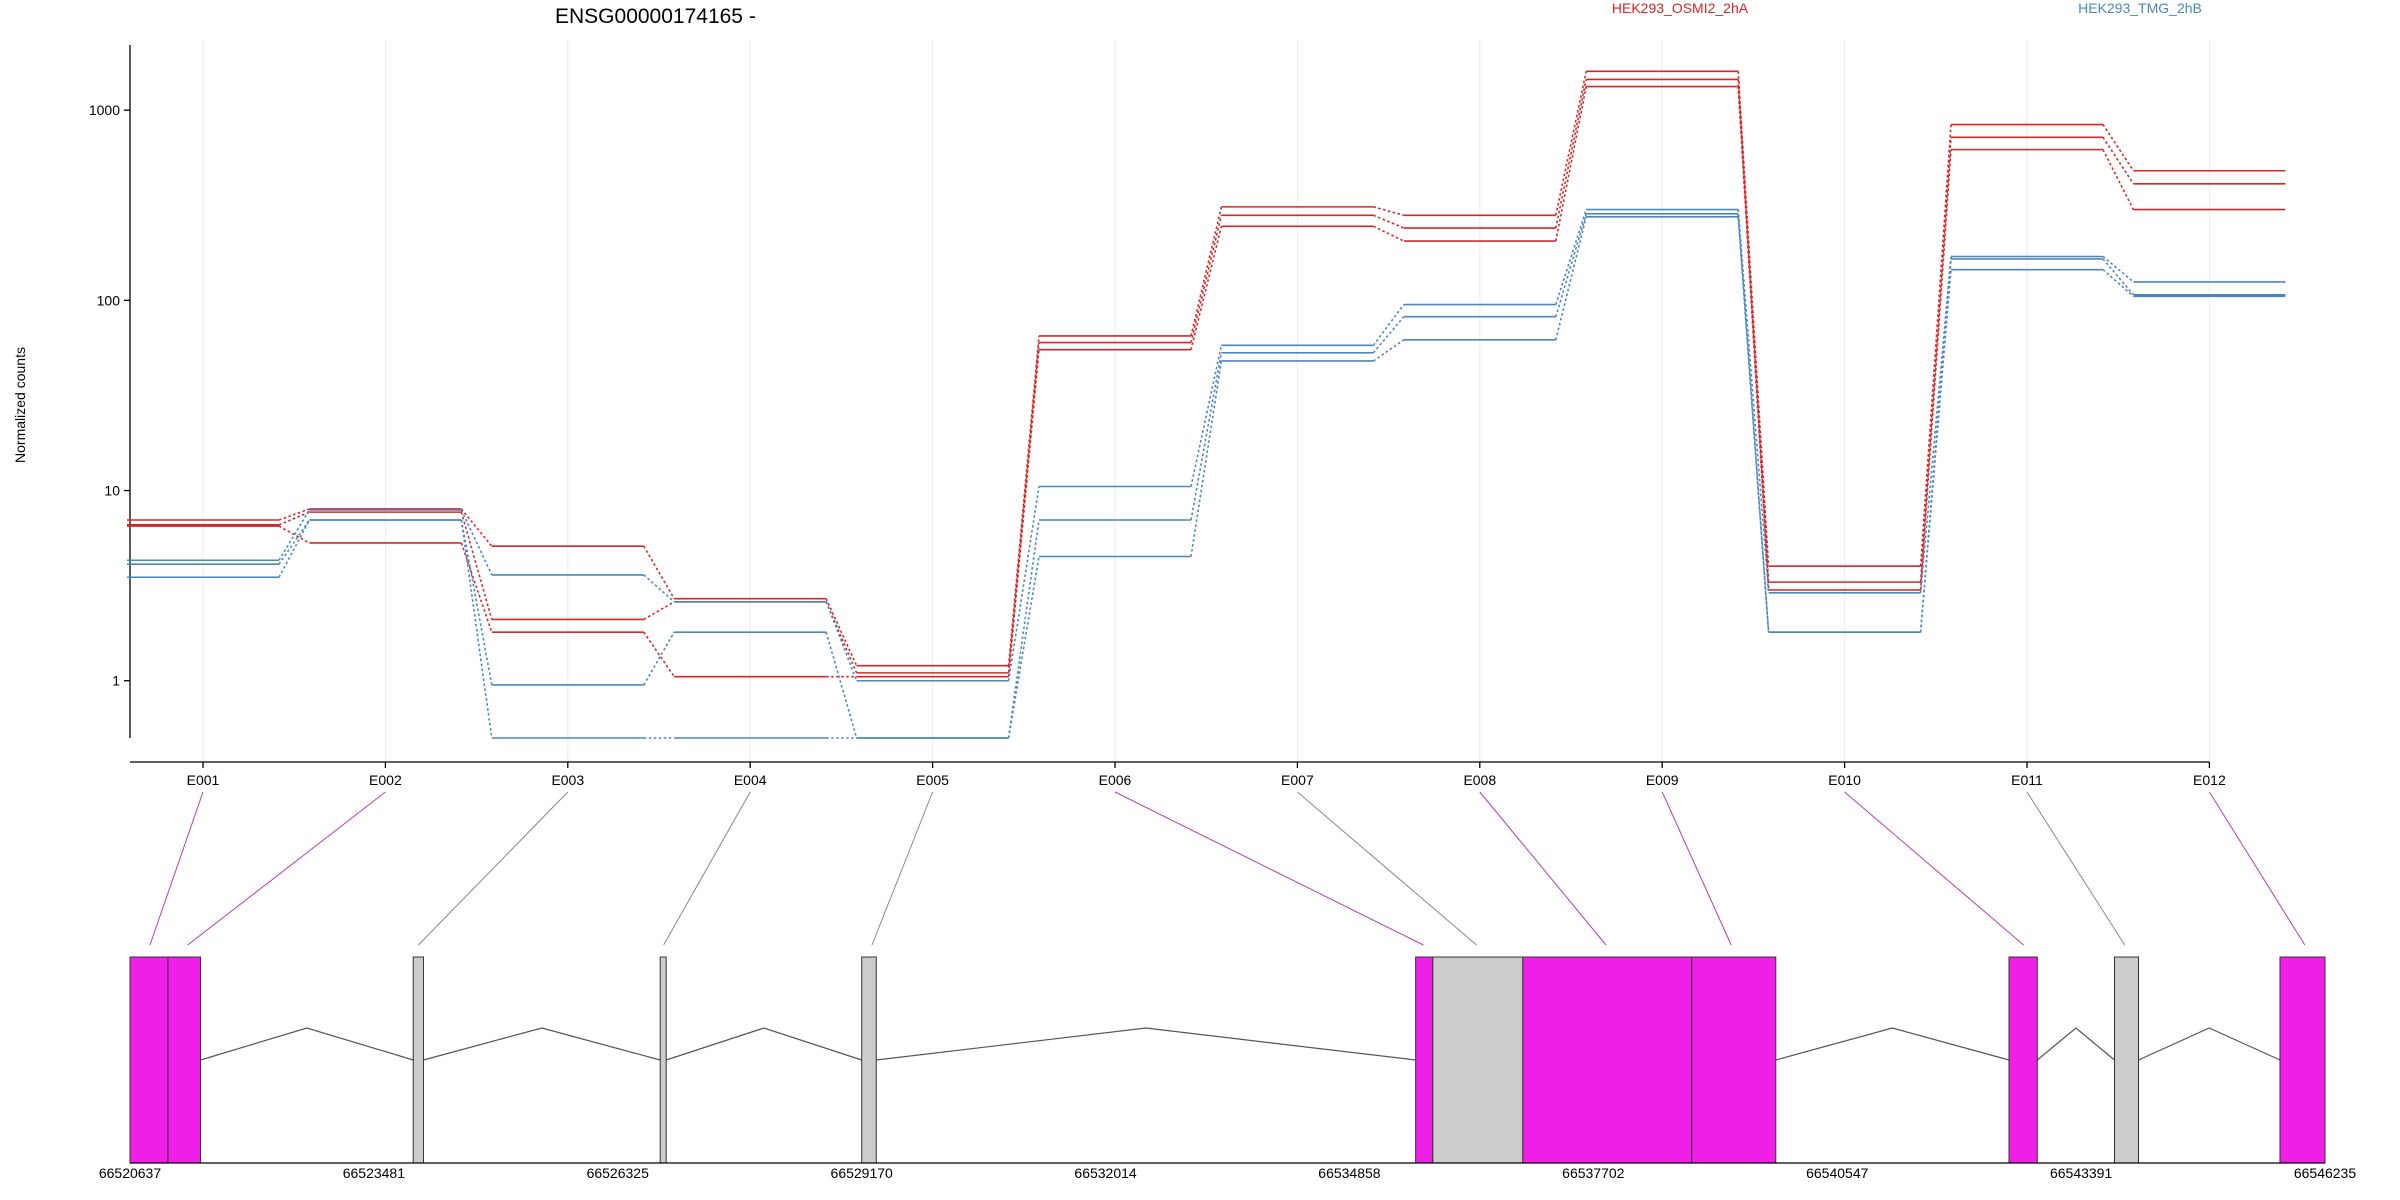  Describe the element at coordinates (2209, 780) in the screenshot. I see `x-tick-label: E012` at that location.